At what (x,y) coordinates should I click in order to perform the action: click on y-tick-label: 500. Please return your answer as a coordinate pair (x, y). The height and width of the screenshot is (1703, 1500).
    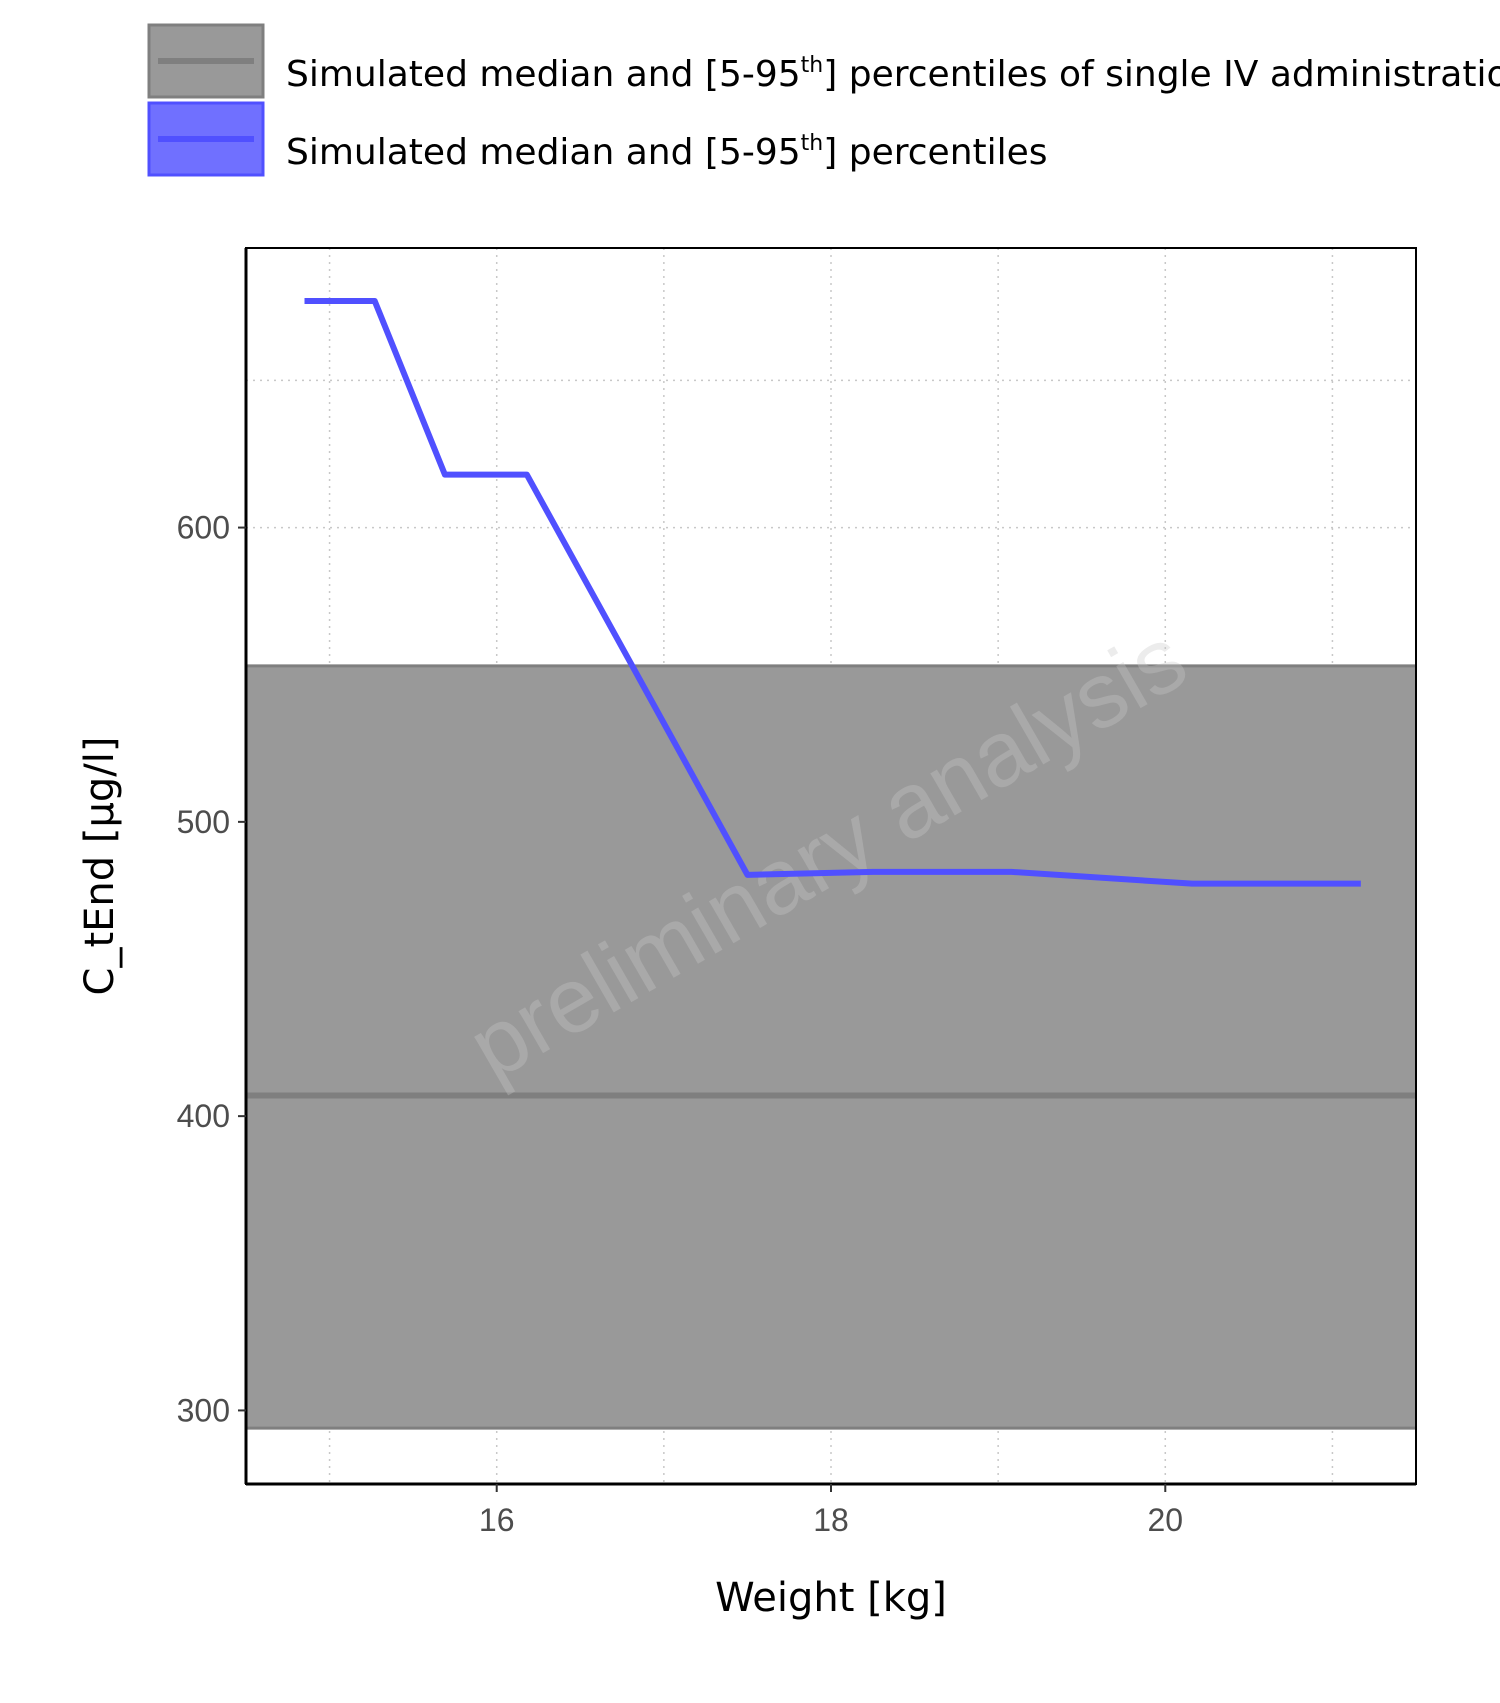
    Looking at the image, I should click on (203, 822).